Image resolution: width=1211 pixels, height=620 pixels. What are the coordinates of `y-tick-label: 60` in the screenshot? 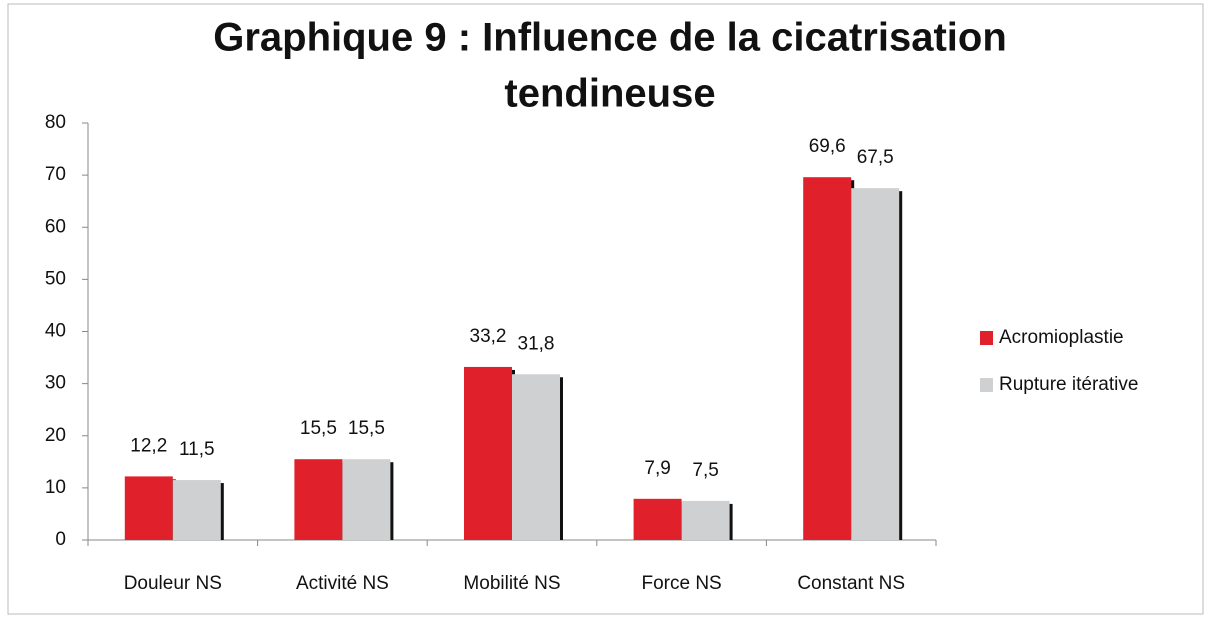 It's located at (55, 226).